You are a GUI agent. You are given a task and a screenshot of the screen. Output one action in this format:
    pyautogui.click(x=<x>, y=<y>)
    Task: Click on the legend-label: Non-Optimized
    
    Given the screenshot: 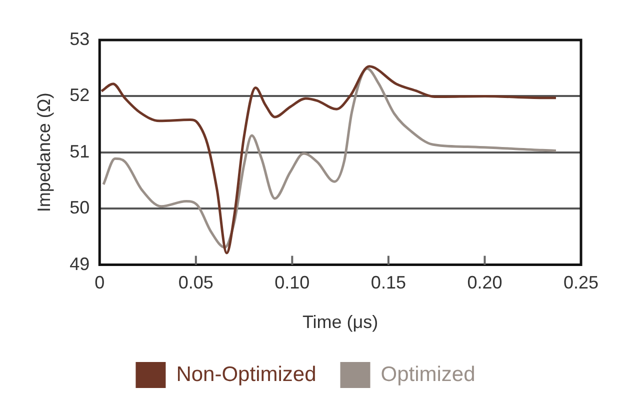 What is the action you would take?
    pyautogui.click(x=246, y=374)
    